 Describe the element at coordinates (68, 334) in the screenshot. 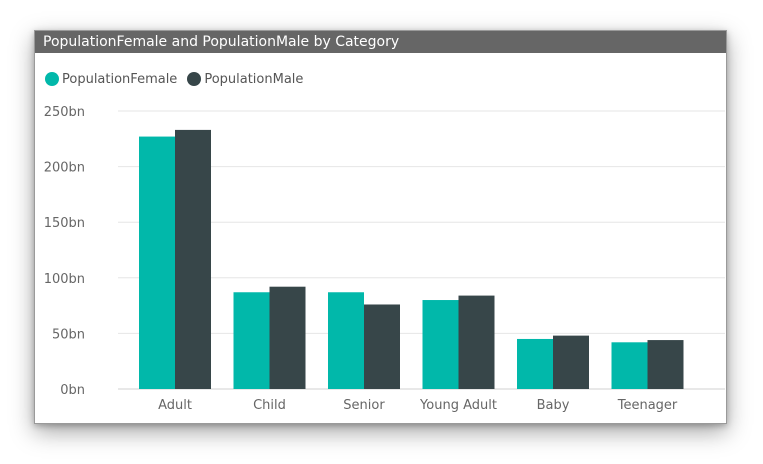

I see `y-tick-label: 50bn` at that location.